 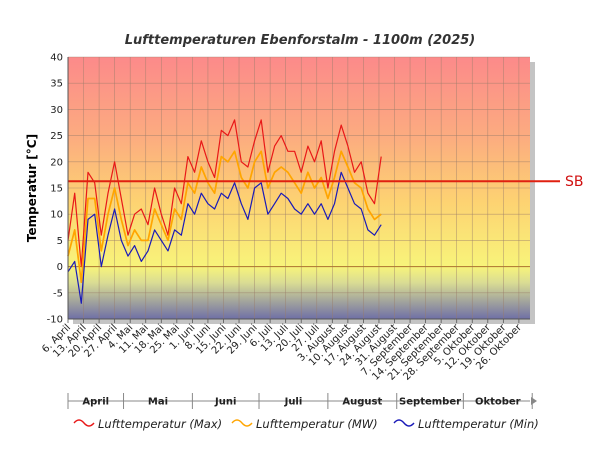 What do you see at coordinates (60, 241) in the screenshot?
I see `y-tick-label: 5` at bounding box center [60, 241].